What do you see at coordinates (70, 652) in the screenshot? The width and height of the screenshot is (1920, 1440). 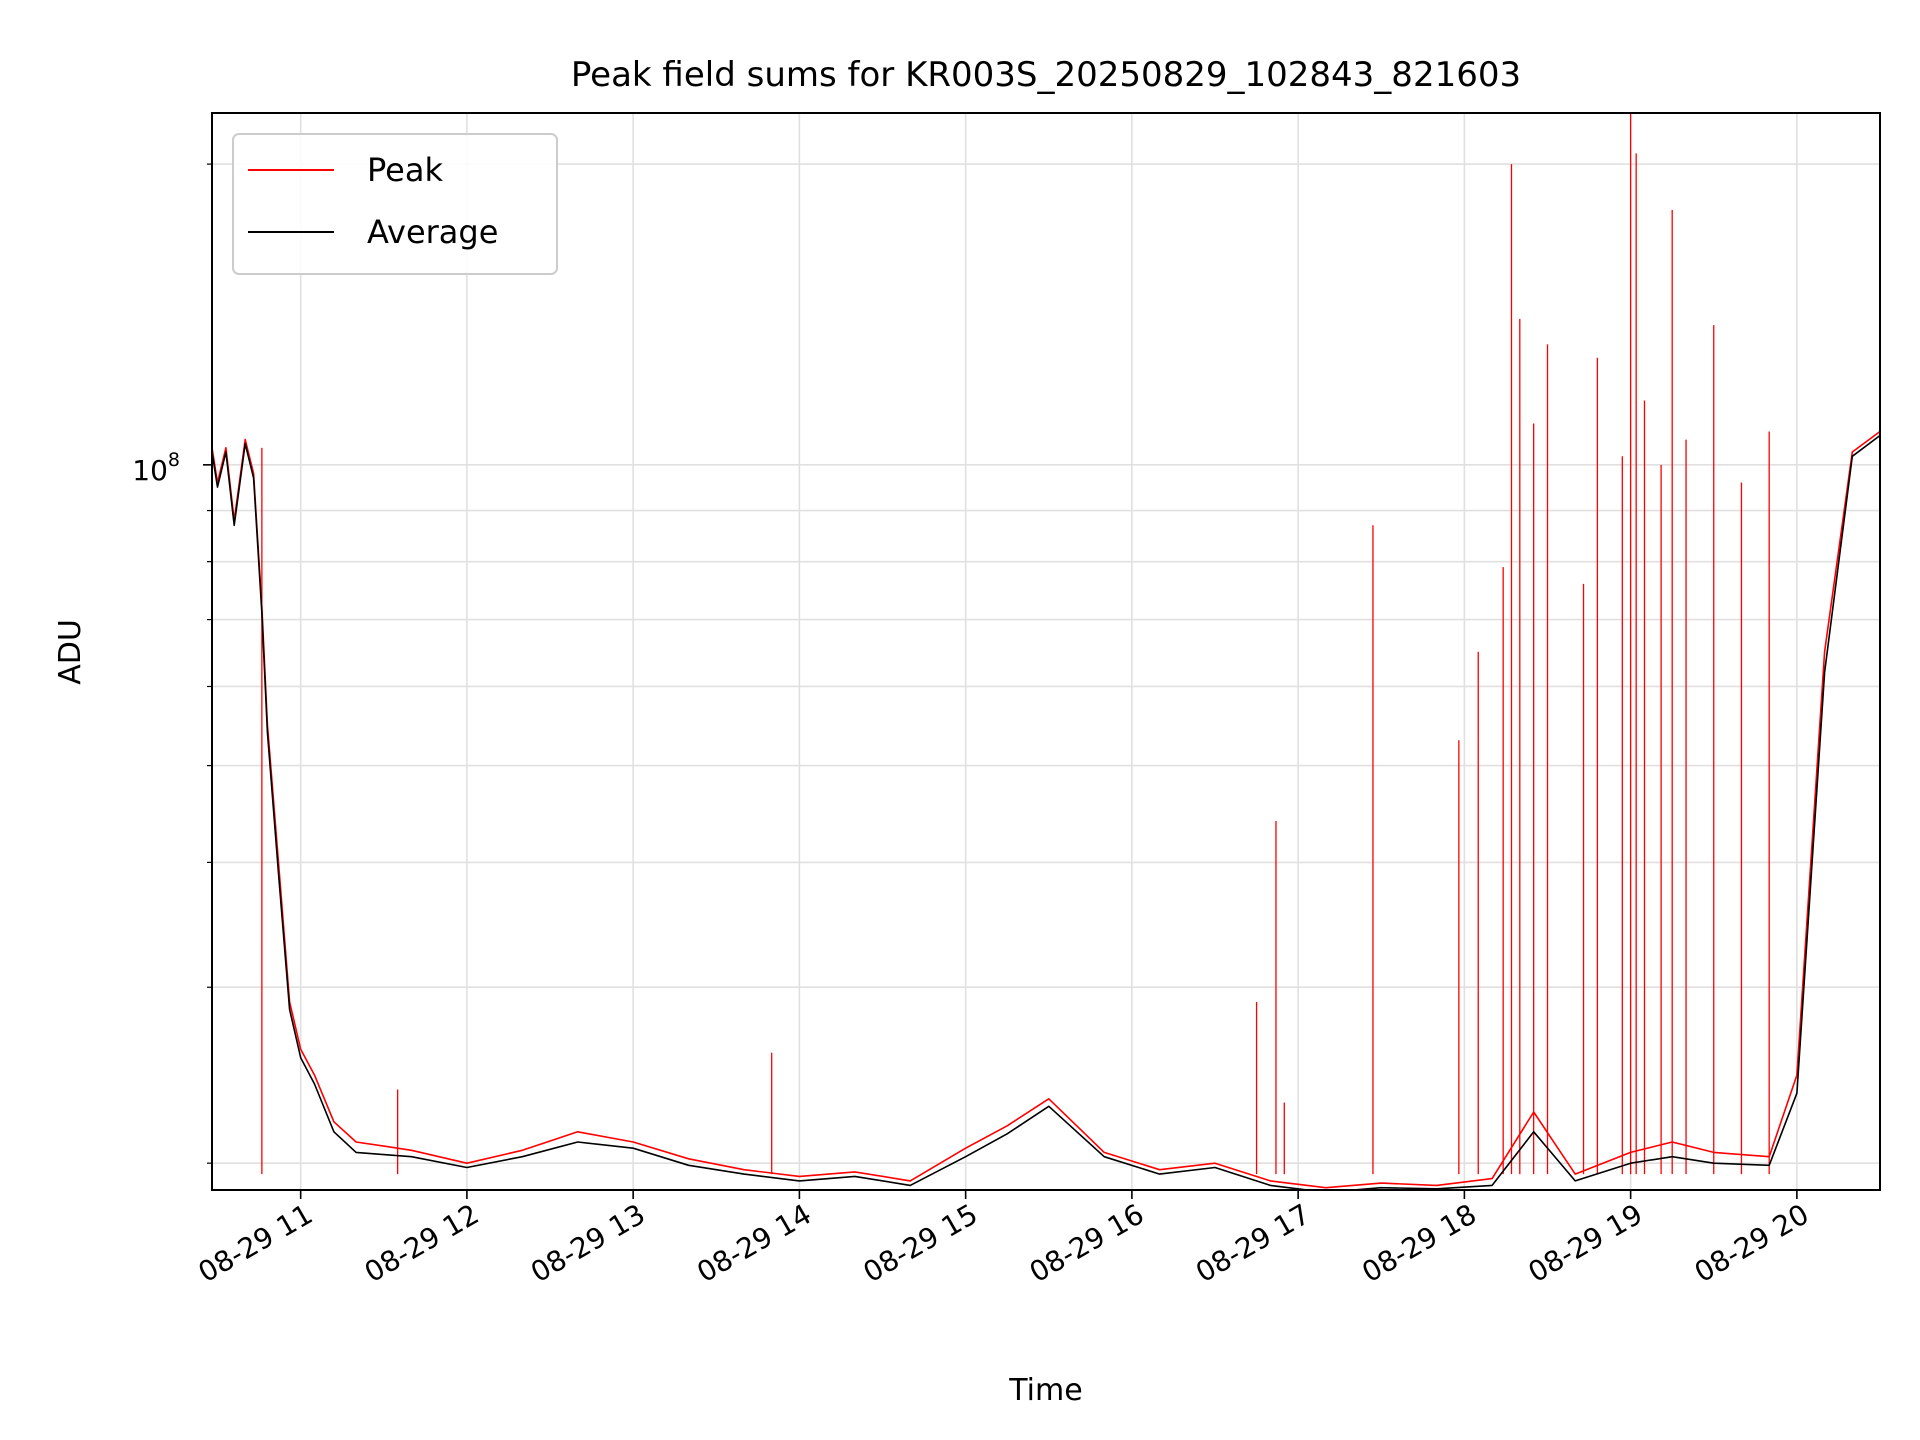 I see `y-axis-label: ADU` at bounding box center [70, 652].